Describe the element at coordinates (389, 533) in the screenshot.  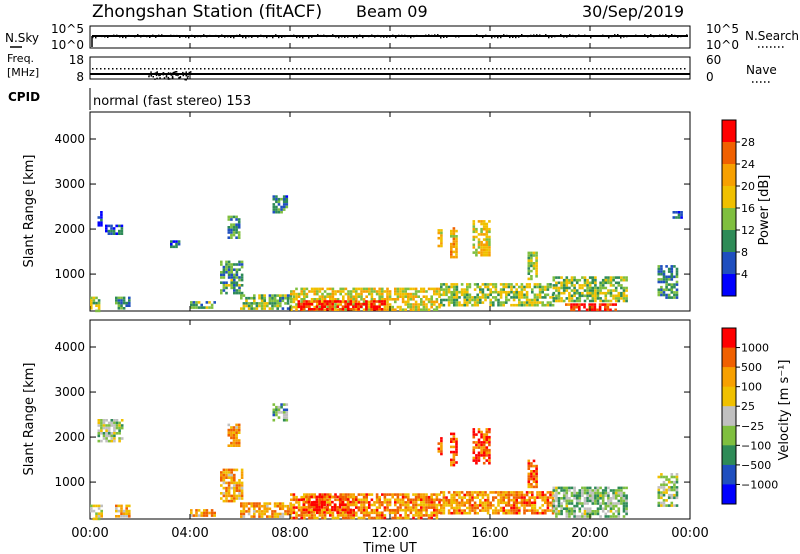
I see `x-tick-label: 12:00` at that location.